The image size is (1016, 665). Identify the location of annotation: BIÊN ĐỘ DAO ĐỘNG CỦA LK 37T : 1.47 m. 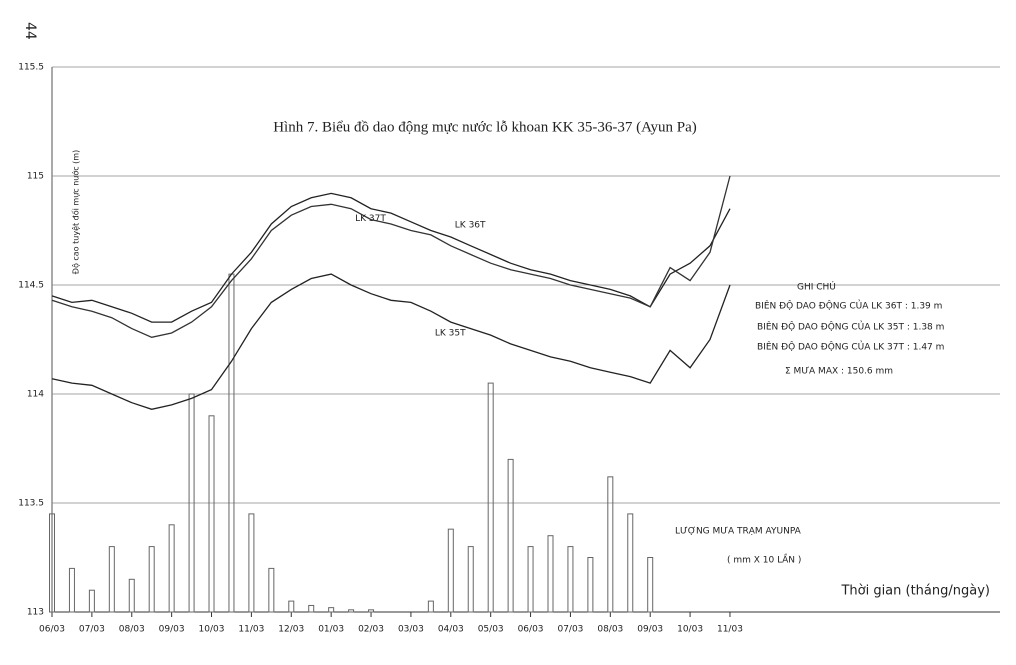
(850, 347).